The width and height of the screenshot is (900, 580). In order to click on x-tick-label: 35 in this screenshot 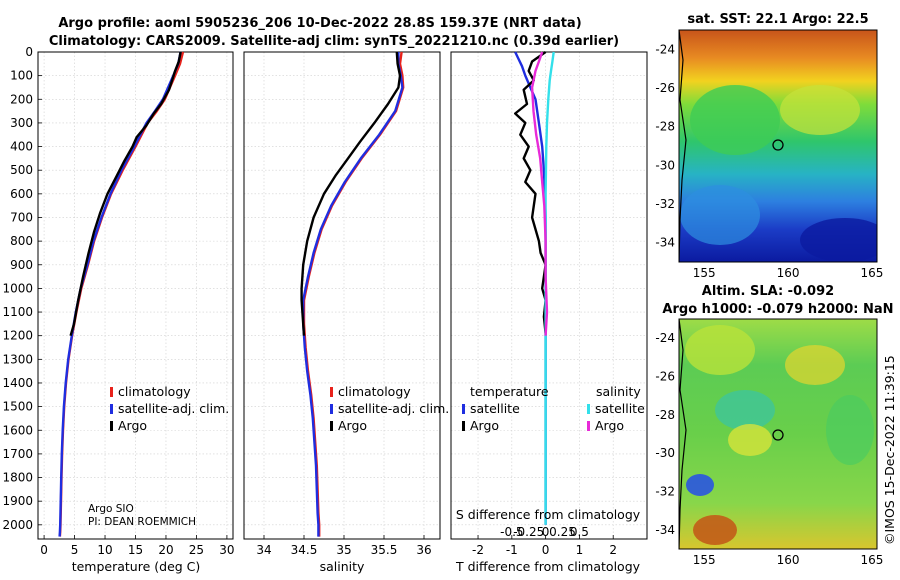, I will do `click(343, 550)`.